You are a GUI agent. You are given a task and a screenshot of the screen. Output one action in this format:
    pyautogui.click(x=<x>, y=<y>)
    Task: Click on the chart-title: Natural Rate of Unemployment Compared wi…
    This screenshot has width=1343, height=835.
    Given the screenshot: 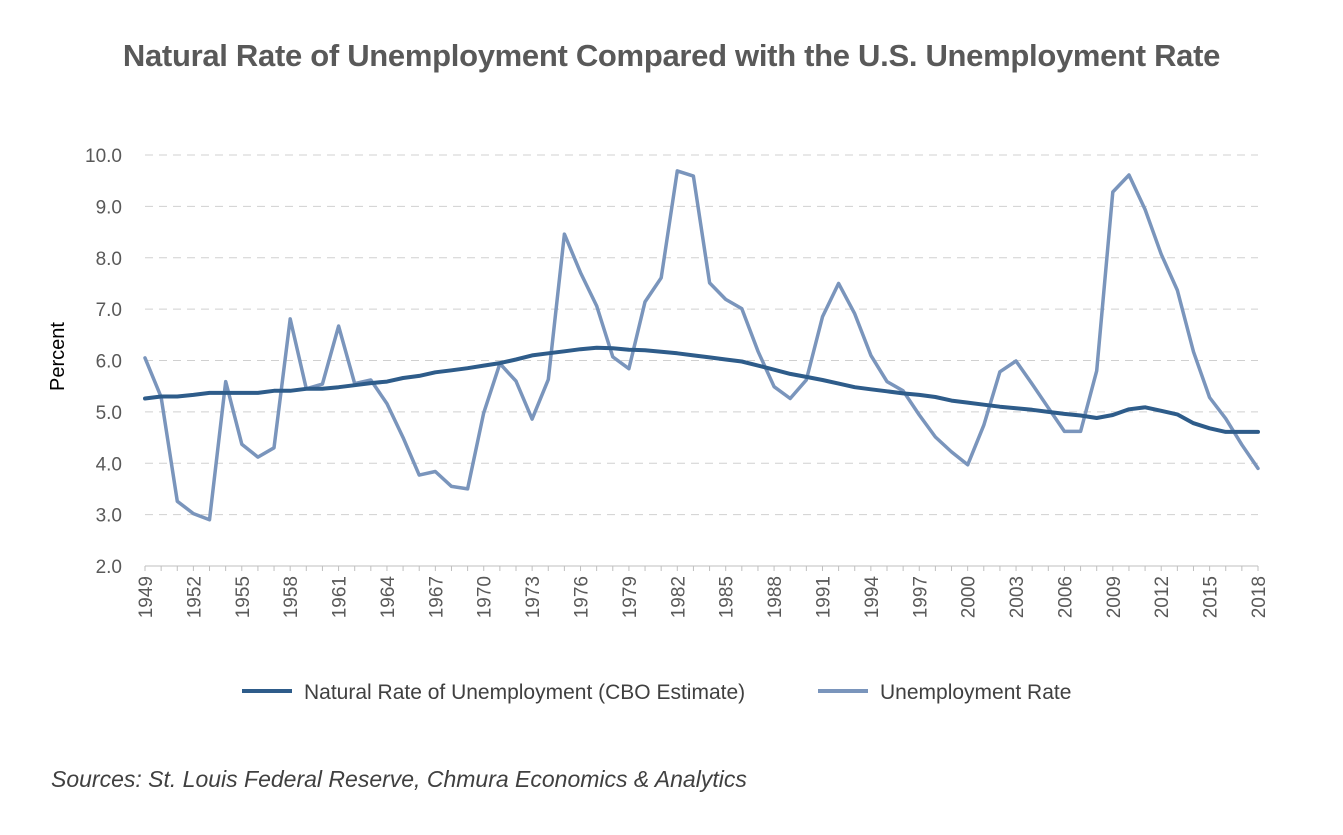 What is the action you would take?
    pyautogui.click(x=671, y=55)
    